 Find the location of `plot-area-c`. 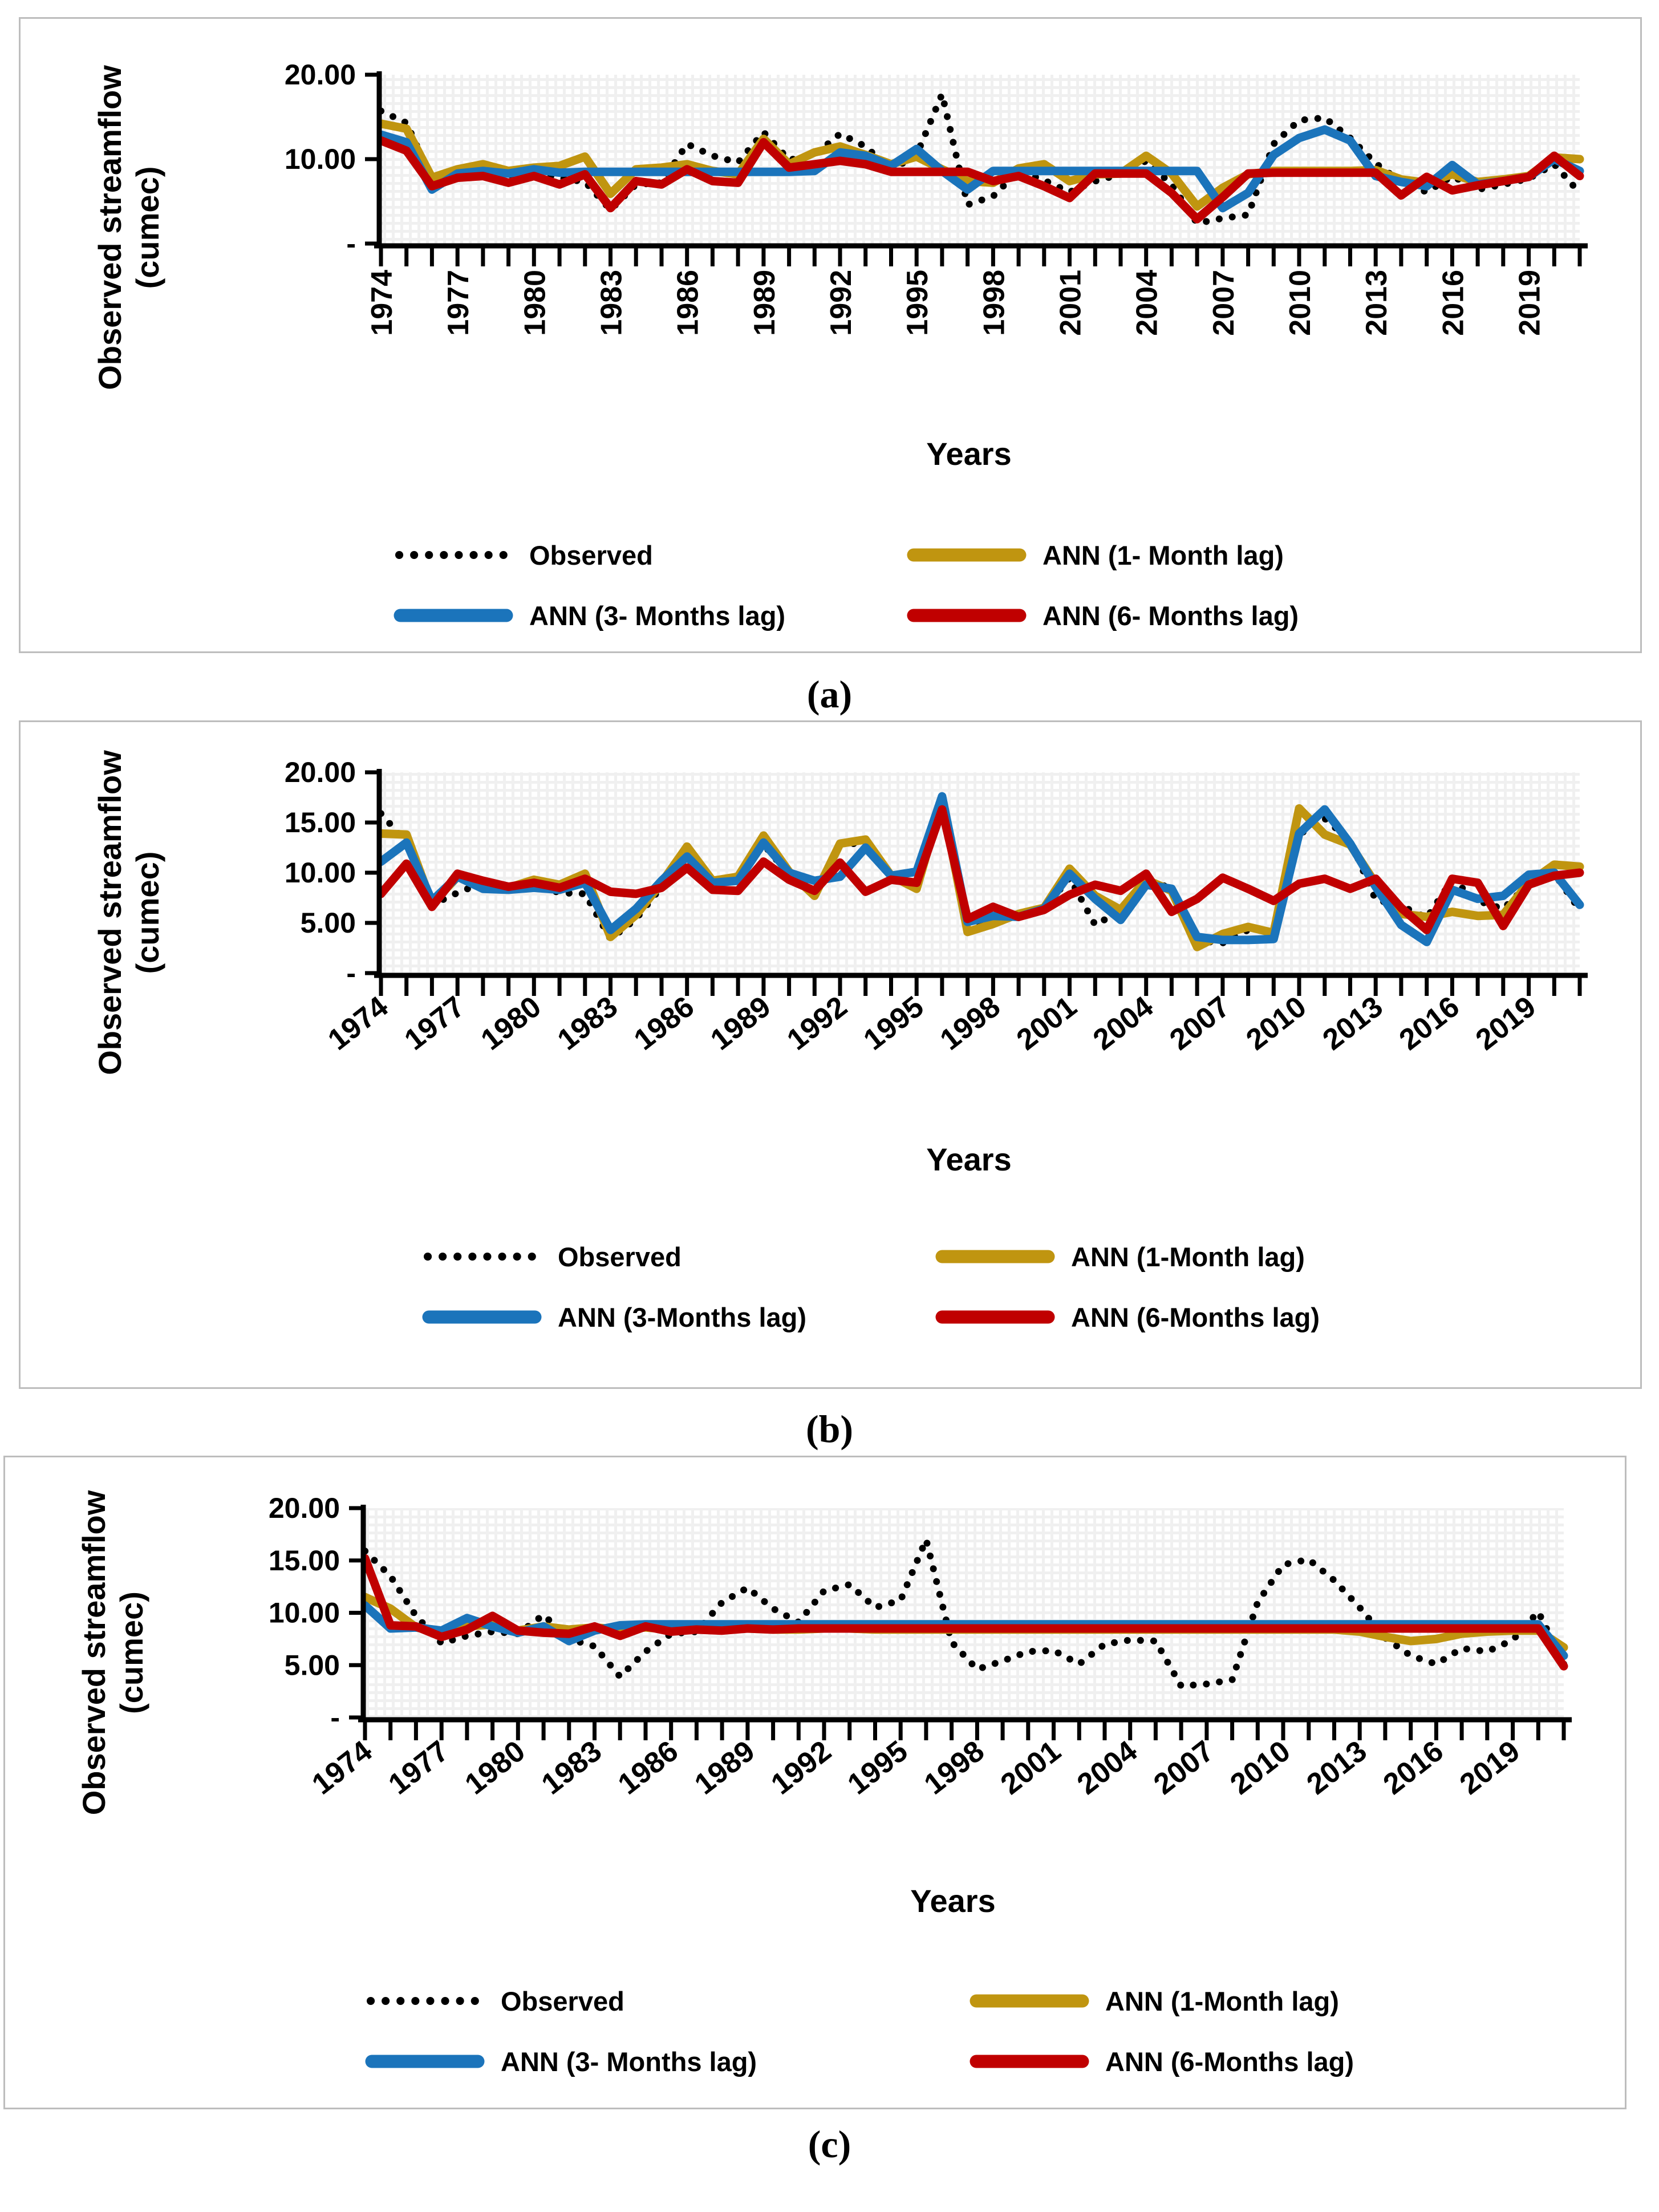

plot-area-c is located at coordinates (964, 1612).